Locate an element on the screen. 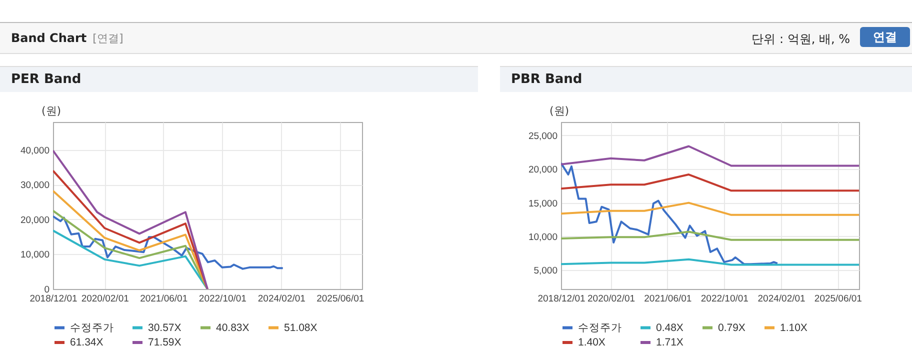 The height and width of the screenshot is (364, 912). legend-label: 0.79X is located at coordinates (732, 328).